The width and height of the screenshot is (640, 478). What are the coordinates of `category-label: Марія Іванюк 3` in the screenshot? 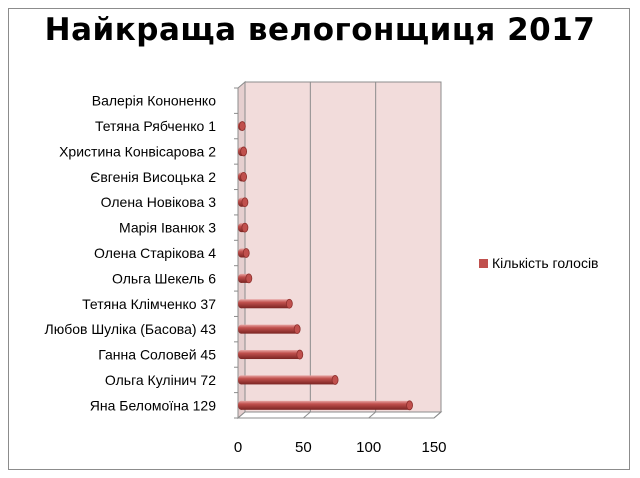 It's located at (167, 228).